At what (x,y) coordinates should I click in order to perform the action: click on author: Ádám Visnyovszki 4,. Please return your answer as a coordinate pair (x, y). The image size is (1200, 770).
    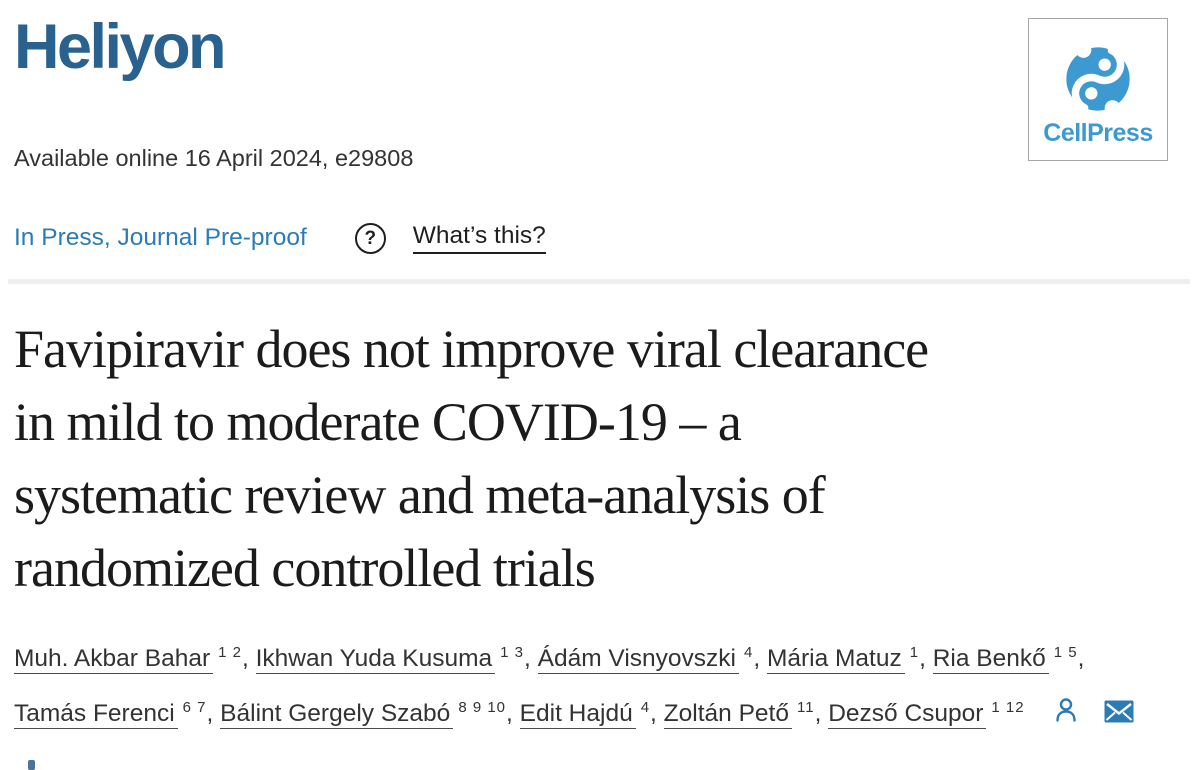
    Looking at the image, I should click on (652, 659).